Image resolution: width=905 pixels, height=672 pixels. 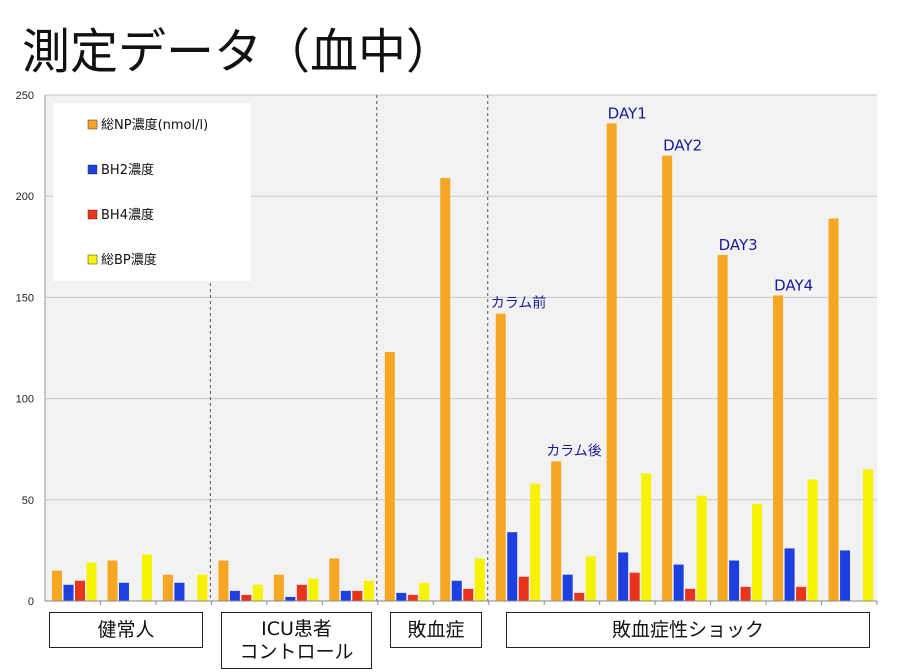 I want to click on group-label-box: 健常人, so click(x=126, y=630).